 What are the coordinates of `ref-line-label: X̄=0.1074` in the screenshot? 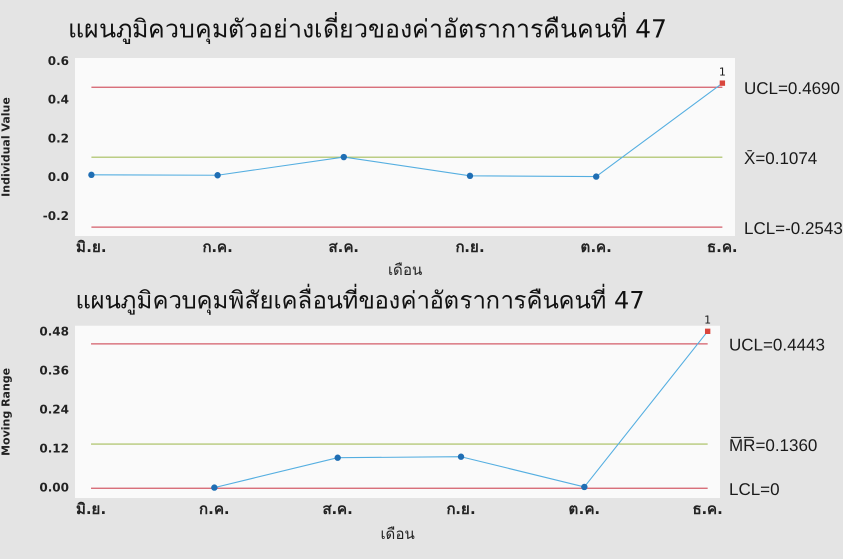 It's located at (781, 158).